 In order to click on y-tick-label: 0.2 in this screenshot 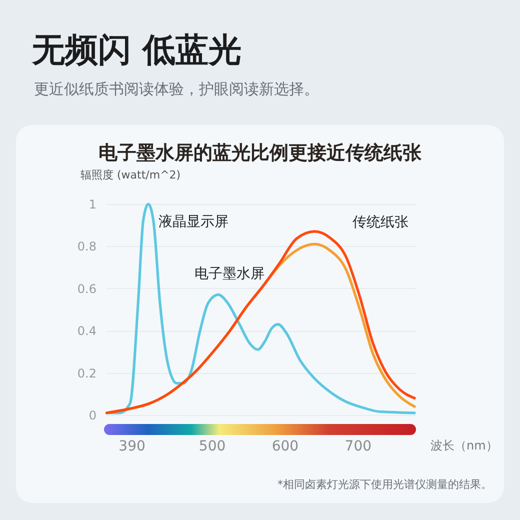, I will do `click(86, 373)`.